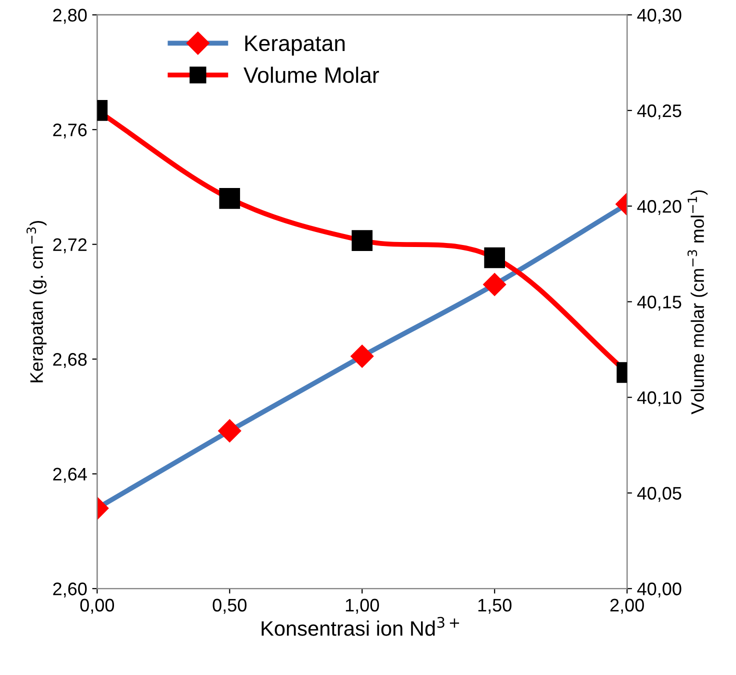 This screenshot has width=736, height=675. Describe the element at coordinates (495, 606) in the screenshot. I see `x-tick-label: 1,50` at that location.